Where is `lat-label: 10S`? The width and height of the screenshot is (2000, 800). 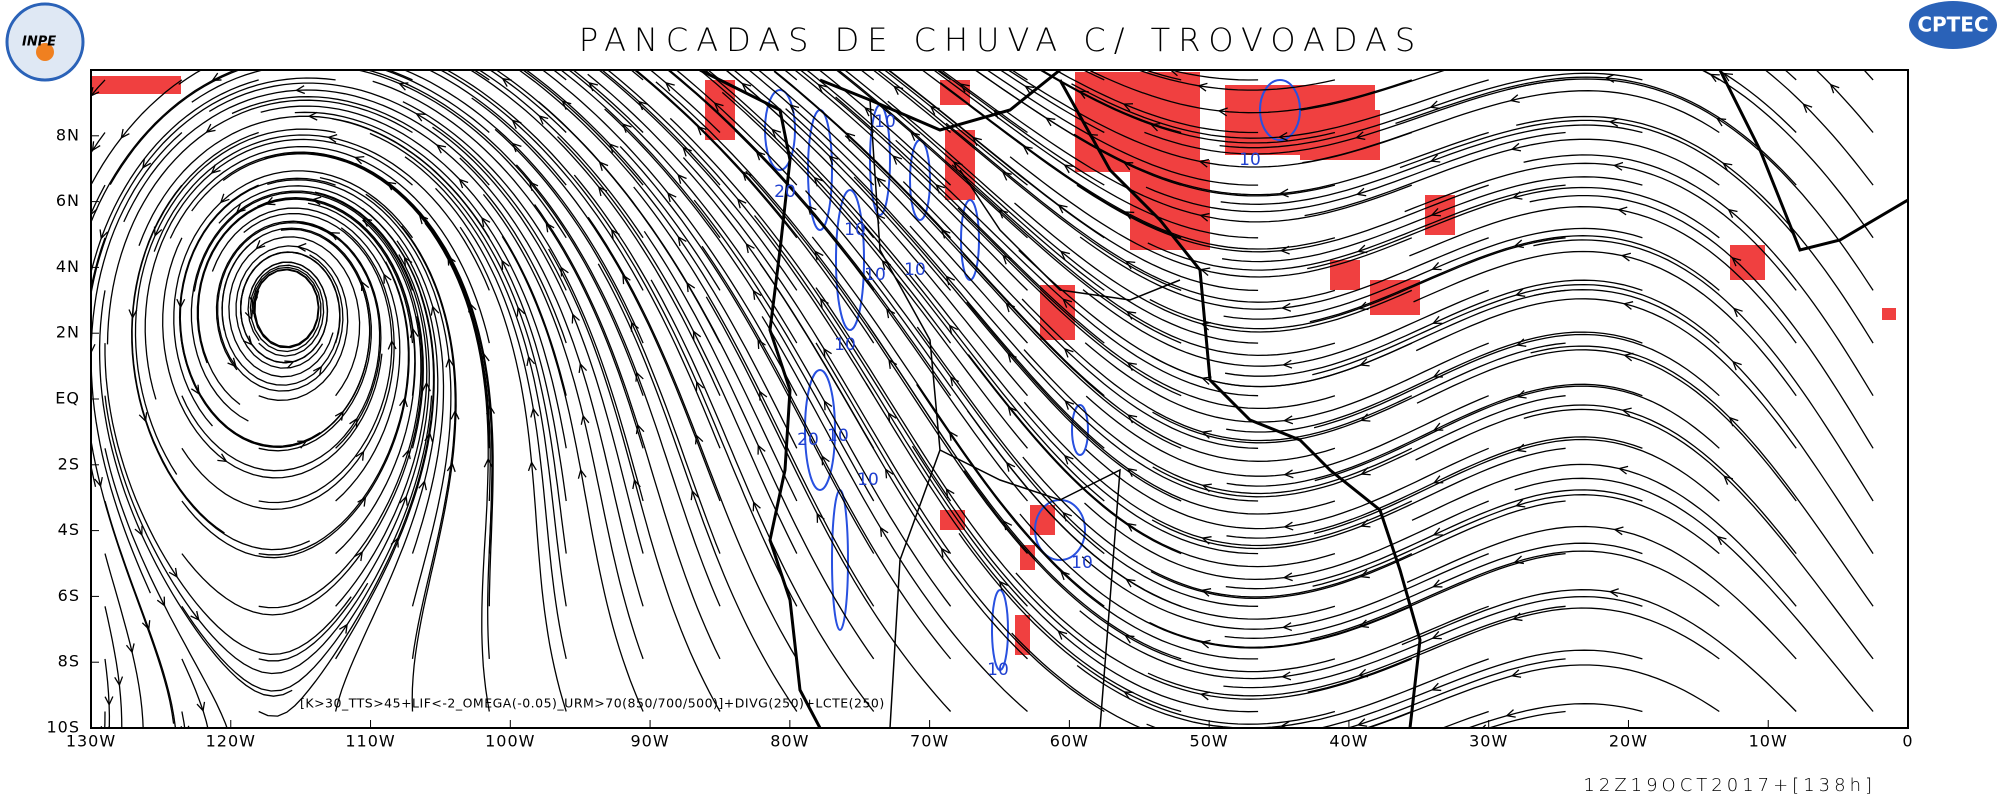 lat-label: 10S is located at coordinates (63, 727).